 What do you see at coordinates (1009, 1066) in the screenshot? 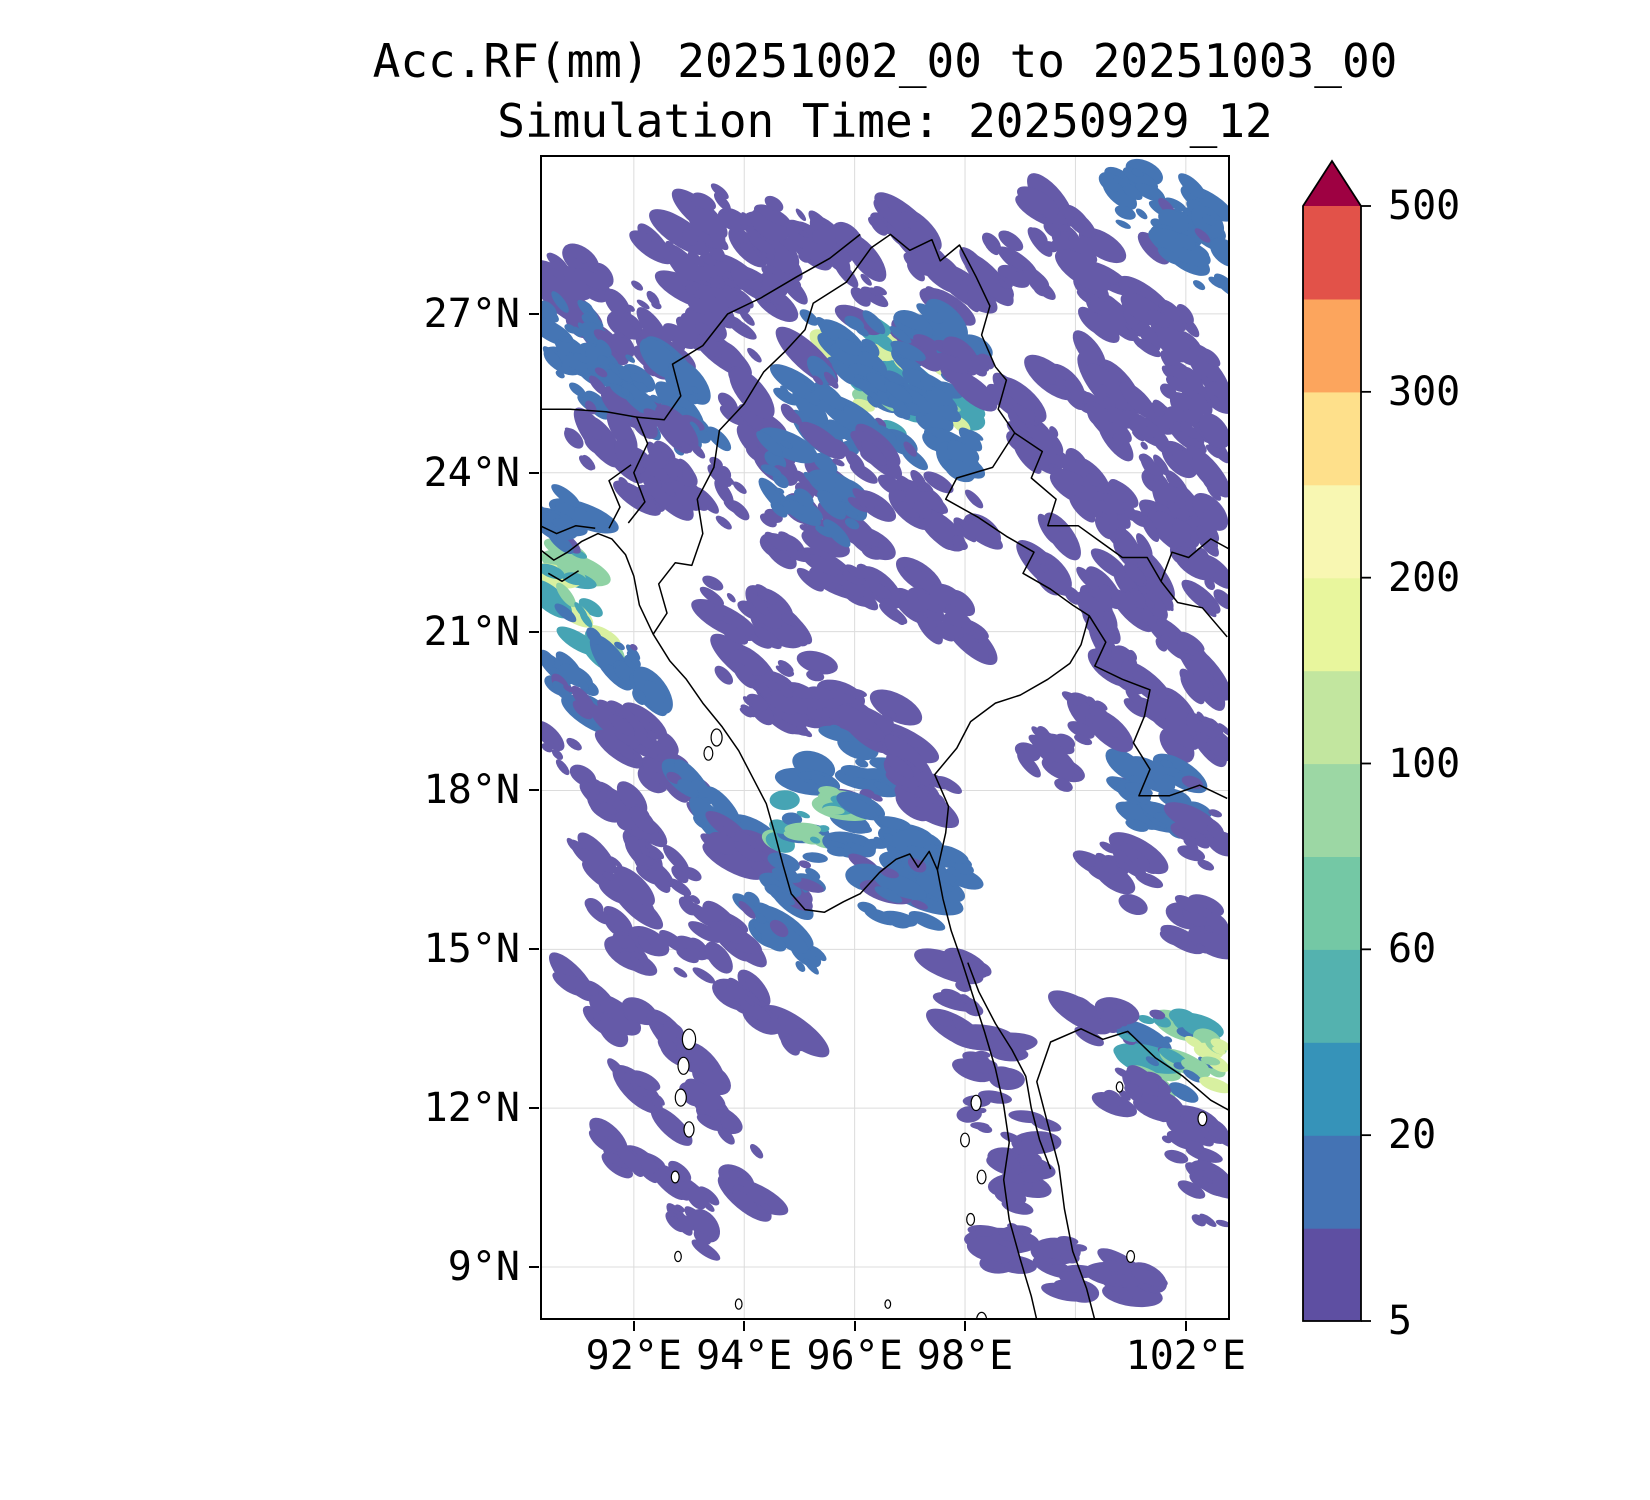
I see `coastline-border_peninsula` at bounding box center [1009, 1066].